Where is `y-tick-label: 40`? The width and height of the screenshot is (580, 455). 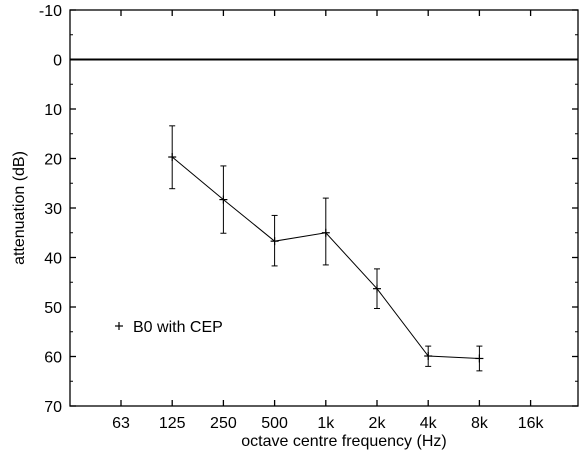 y-tick-label: 40 is located at coordinates (53, 259).